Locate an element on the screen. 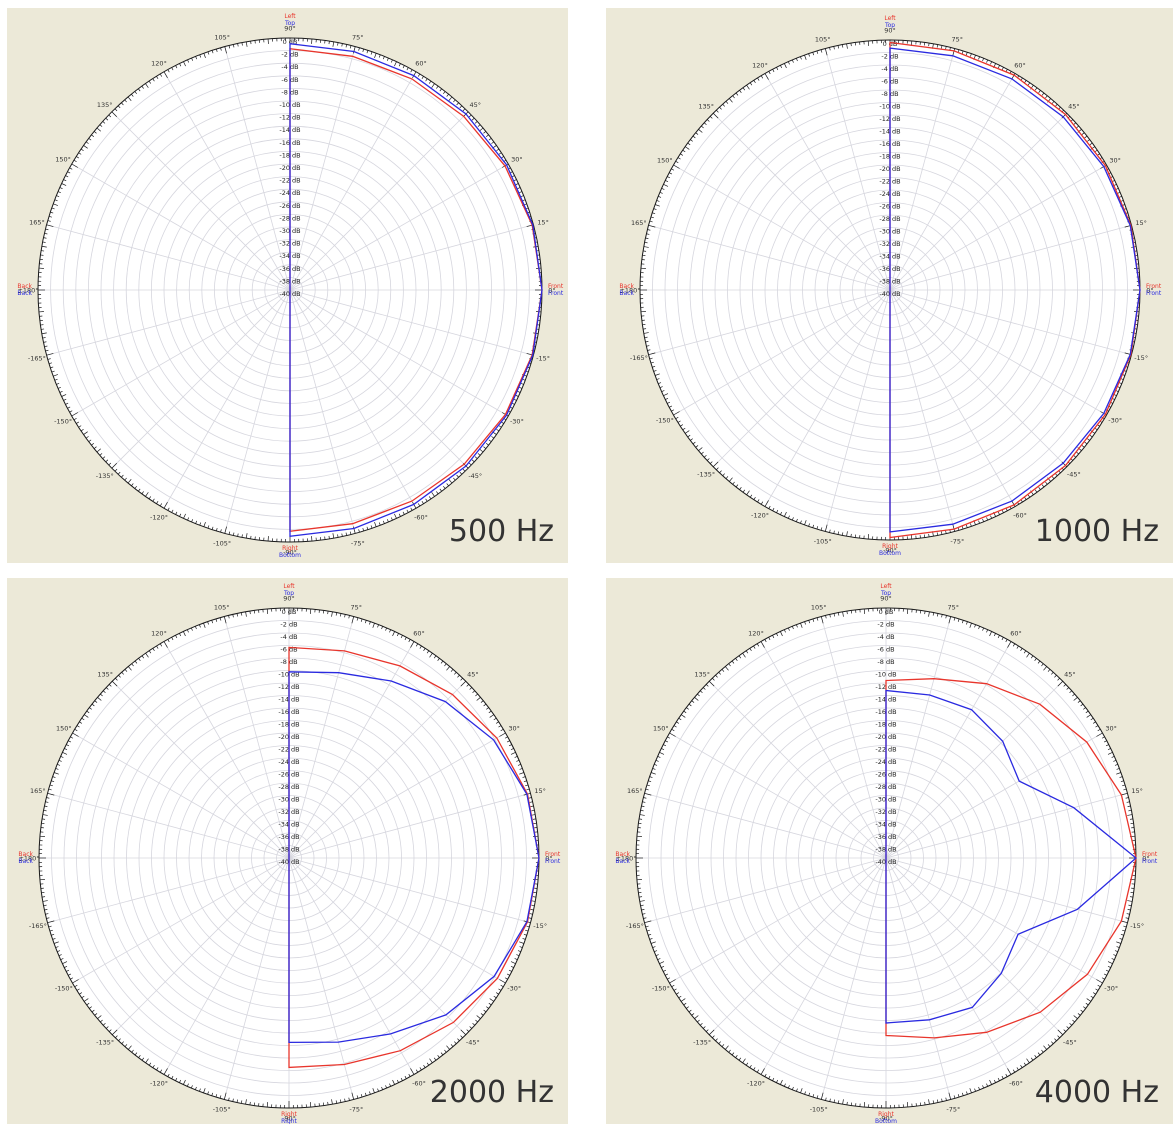 This screenshot has height=1124, width=1174. series-line-top is located at coordinates (414, 857).